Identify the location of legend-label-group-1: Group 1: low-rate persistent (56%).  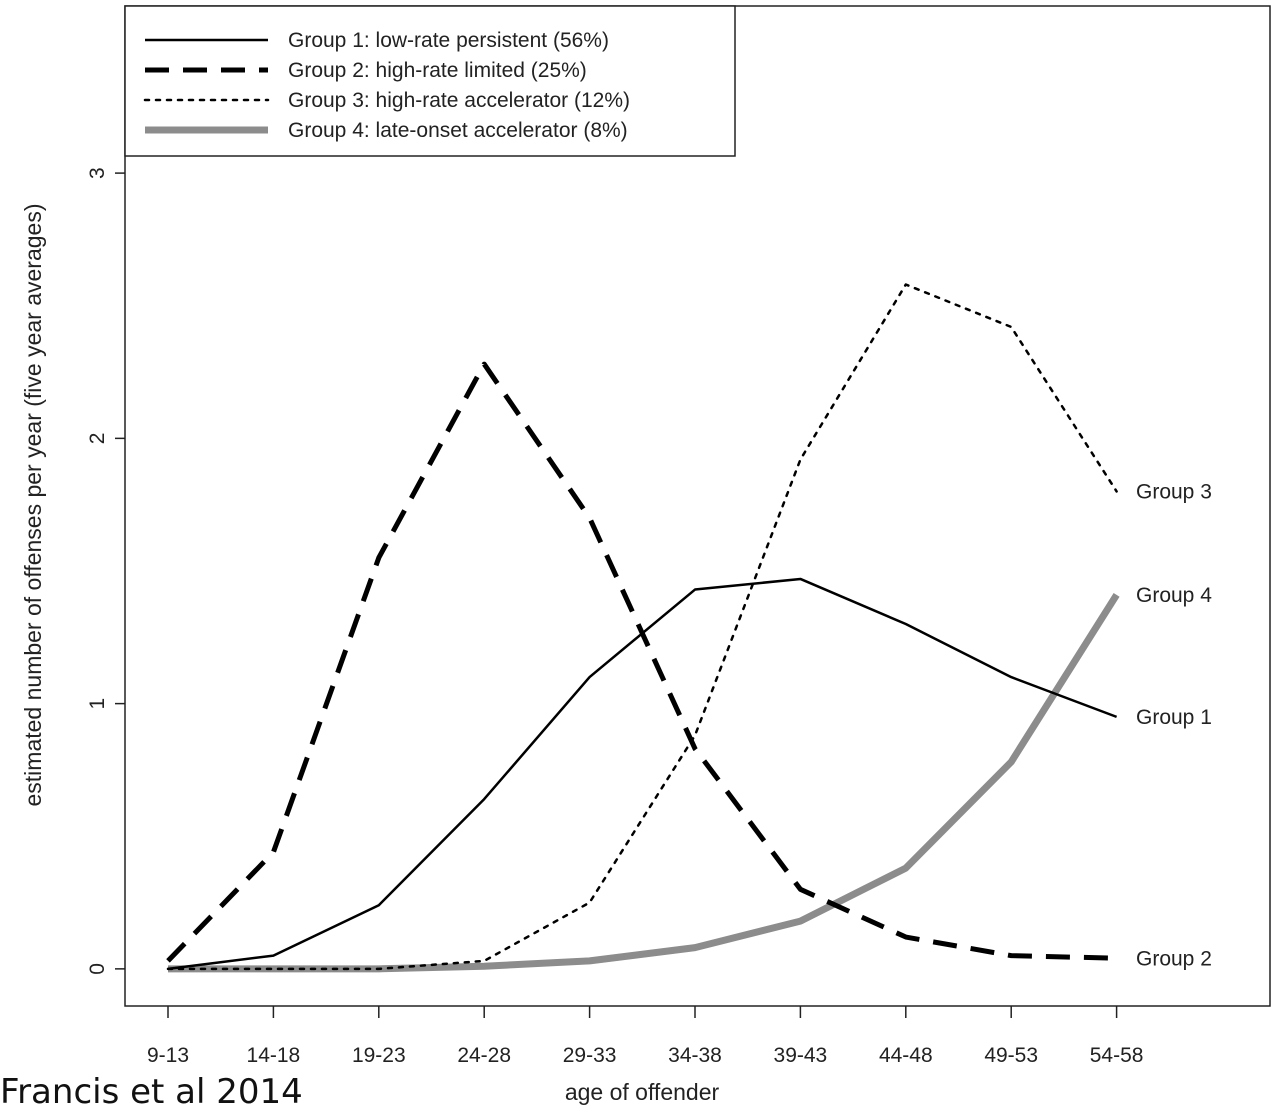
(448, 40).